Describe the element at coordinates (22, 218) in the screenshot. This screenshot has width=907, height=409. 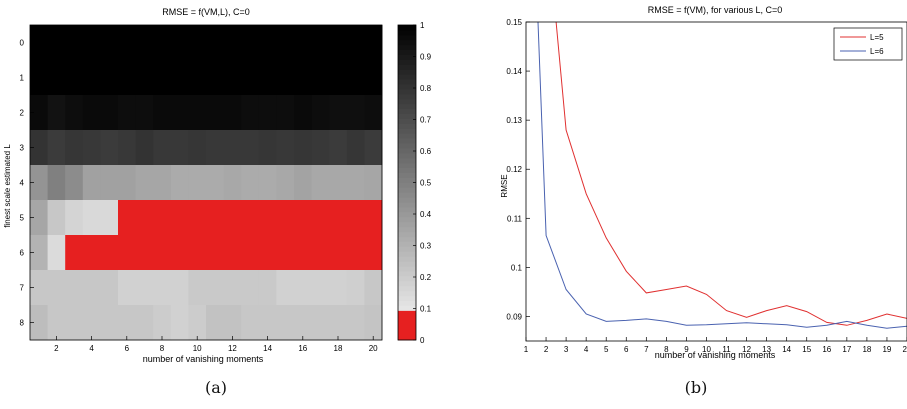
I see `heatmap-y-tick-label: 5` at that location.